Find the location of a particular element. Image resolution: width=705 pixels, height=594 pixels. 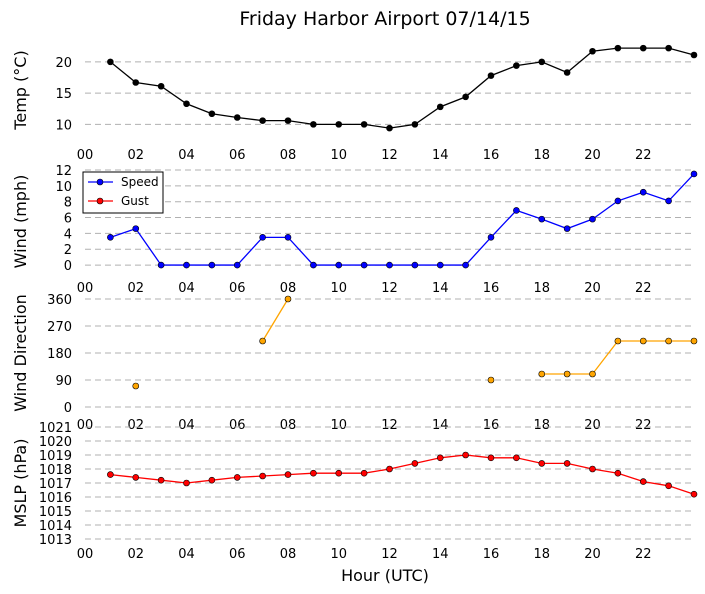

y-tick-label: 6 is located at coordinates (68, 219).